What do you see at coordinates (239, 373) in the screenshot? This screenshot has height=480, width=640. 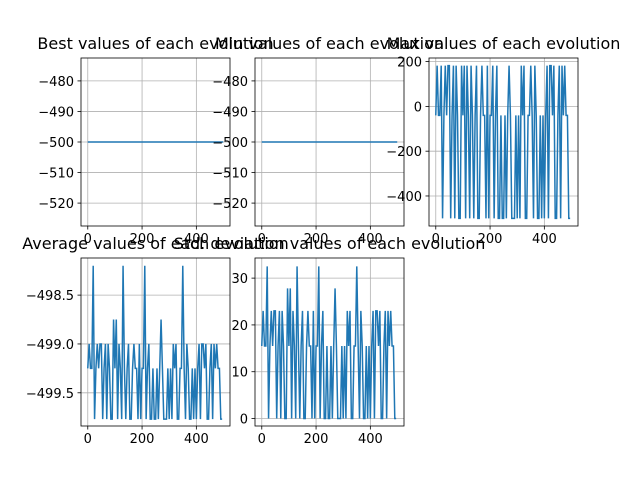 I see `y-tick-label: 10` at bounding box center [239, 373].